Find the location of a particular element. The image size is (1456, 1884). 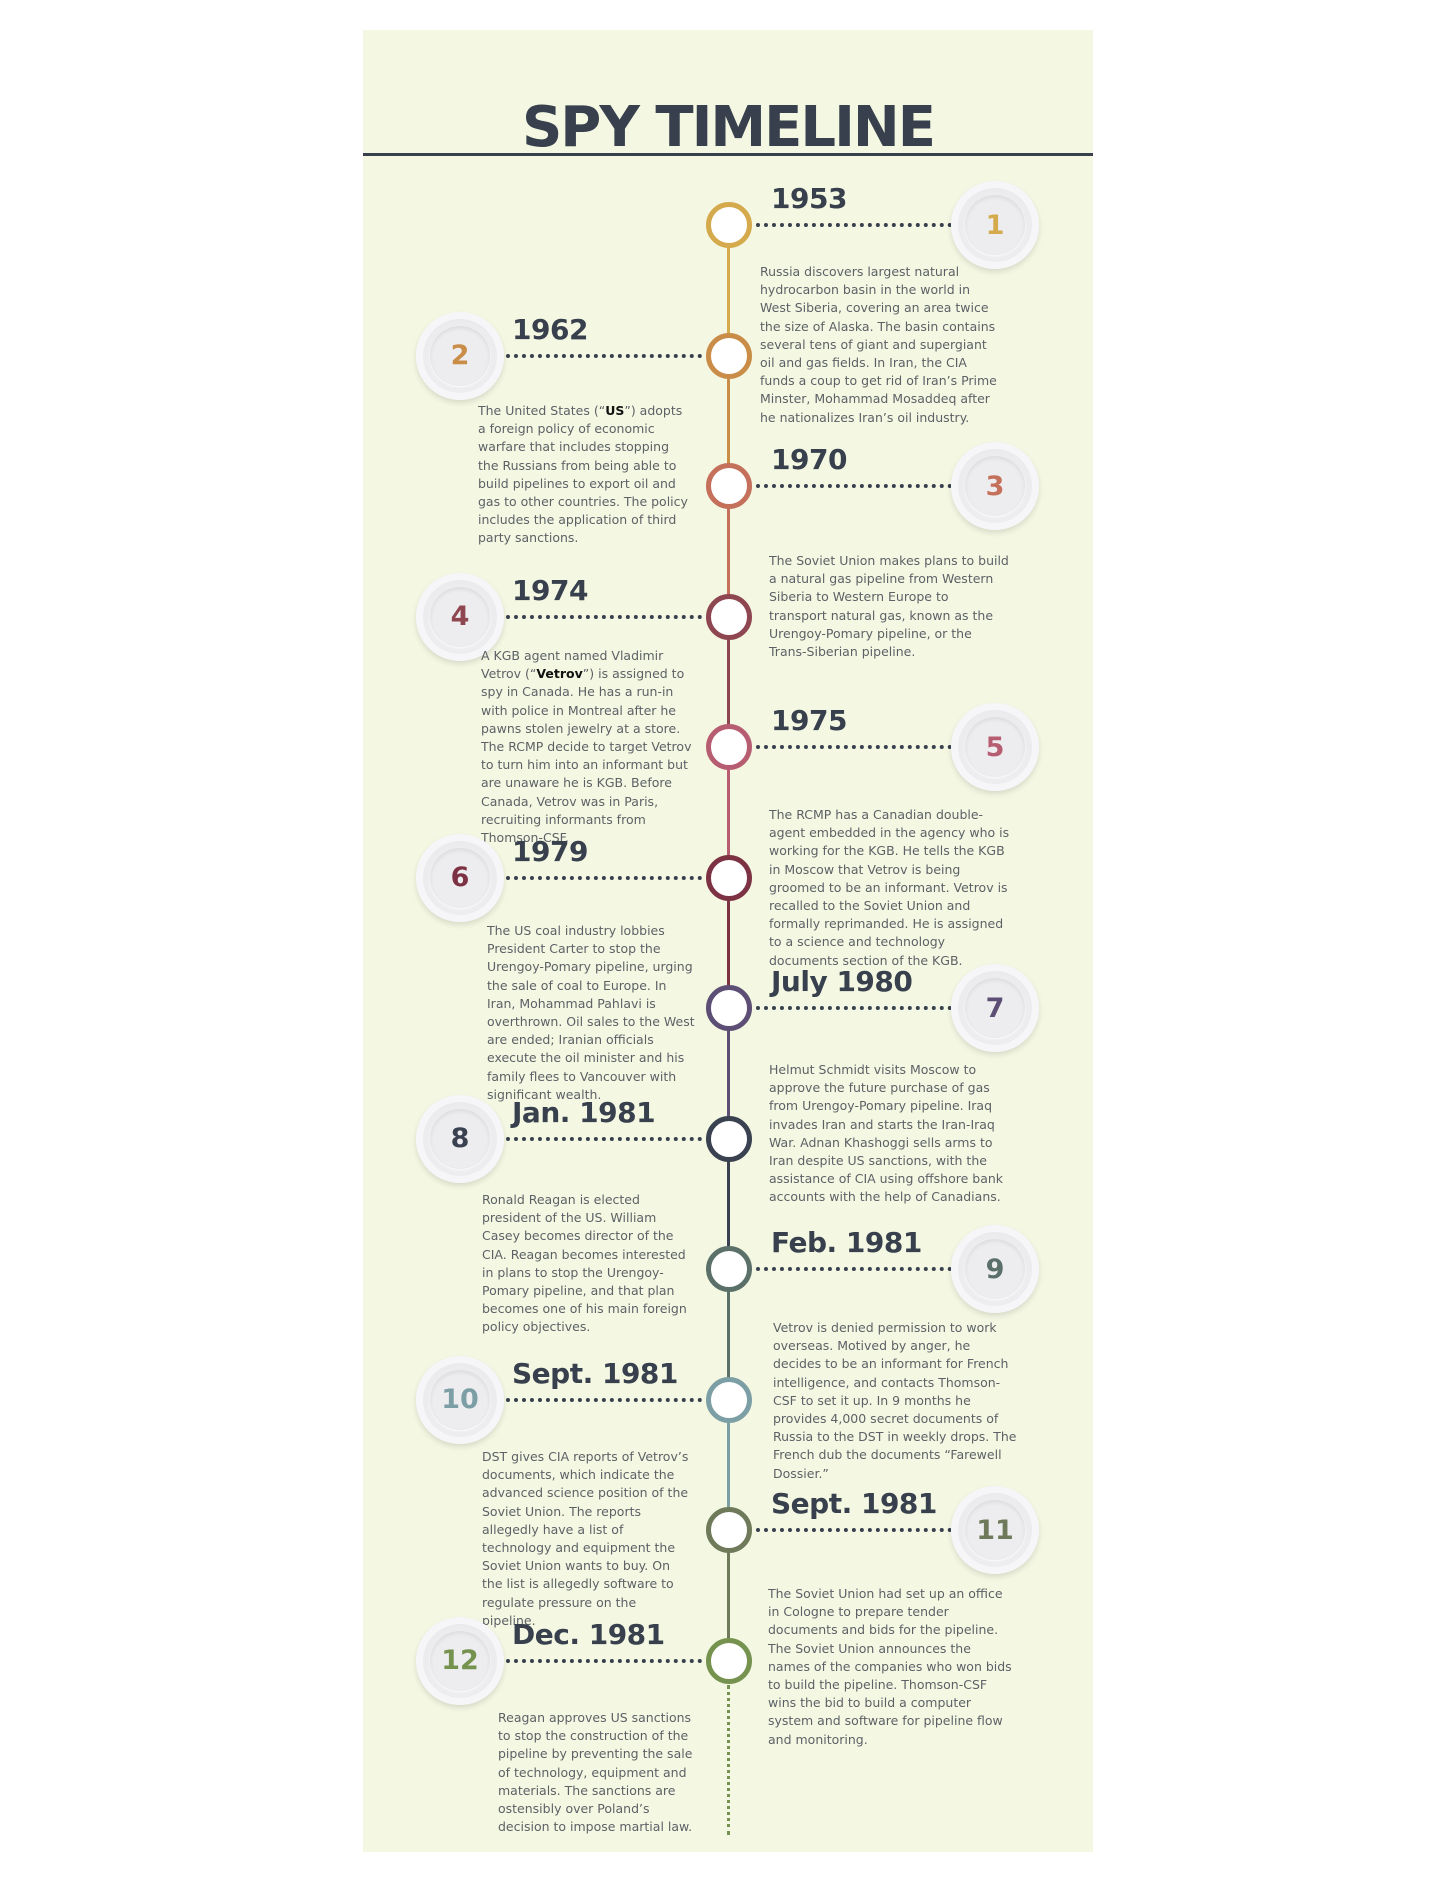

event-number-badge-12: 12 is located at coordinates (460, 1660).